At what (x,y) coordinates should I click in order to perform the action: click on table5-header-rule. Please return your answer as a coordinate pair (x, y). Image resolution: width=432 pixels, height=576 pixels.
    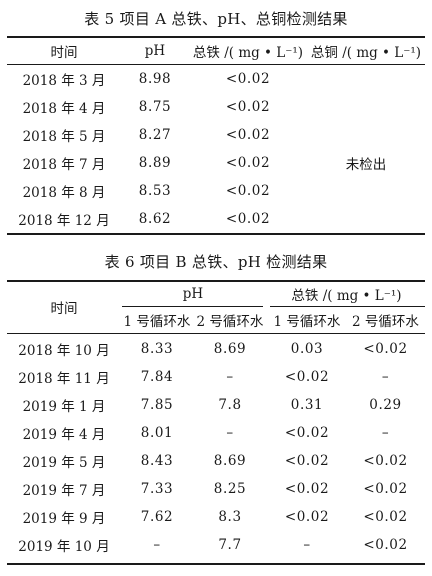
    Looking at the image, I should click on (216, 64).